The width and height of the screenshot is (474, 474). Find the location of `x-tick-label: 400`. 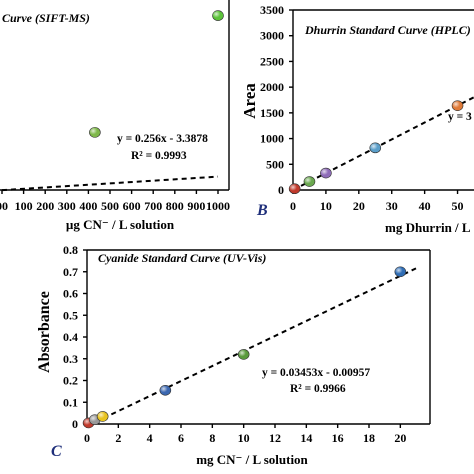

x-tick-label: 400 is located at coordinates (88, 206).